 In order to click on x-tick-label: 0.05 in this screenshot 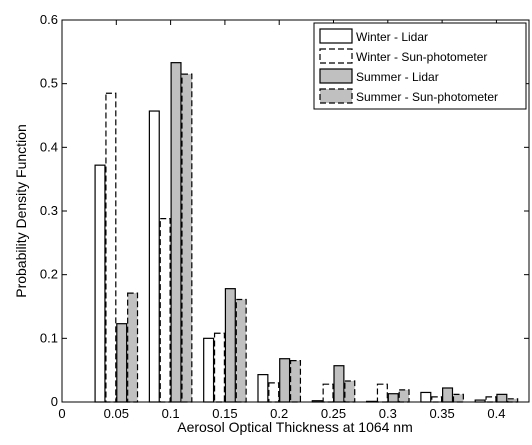, I will do `click(116, 413)`.